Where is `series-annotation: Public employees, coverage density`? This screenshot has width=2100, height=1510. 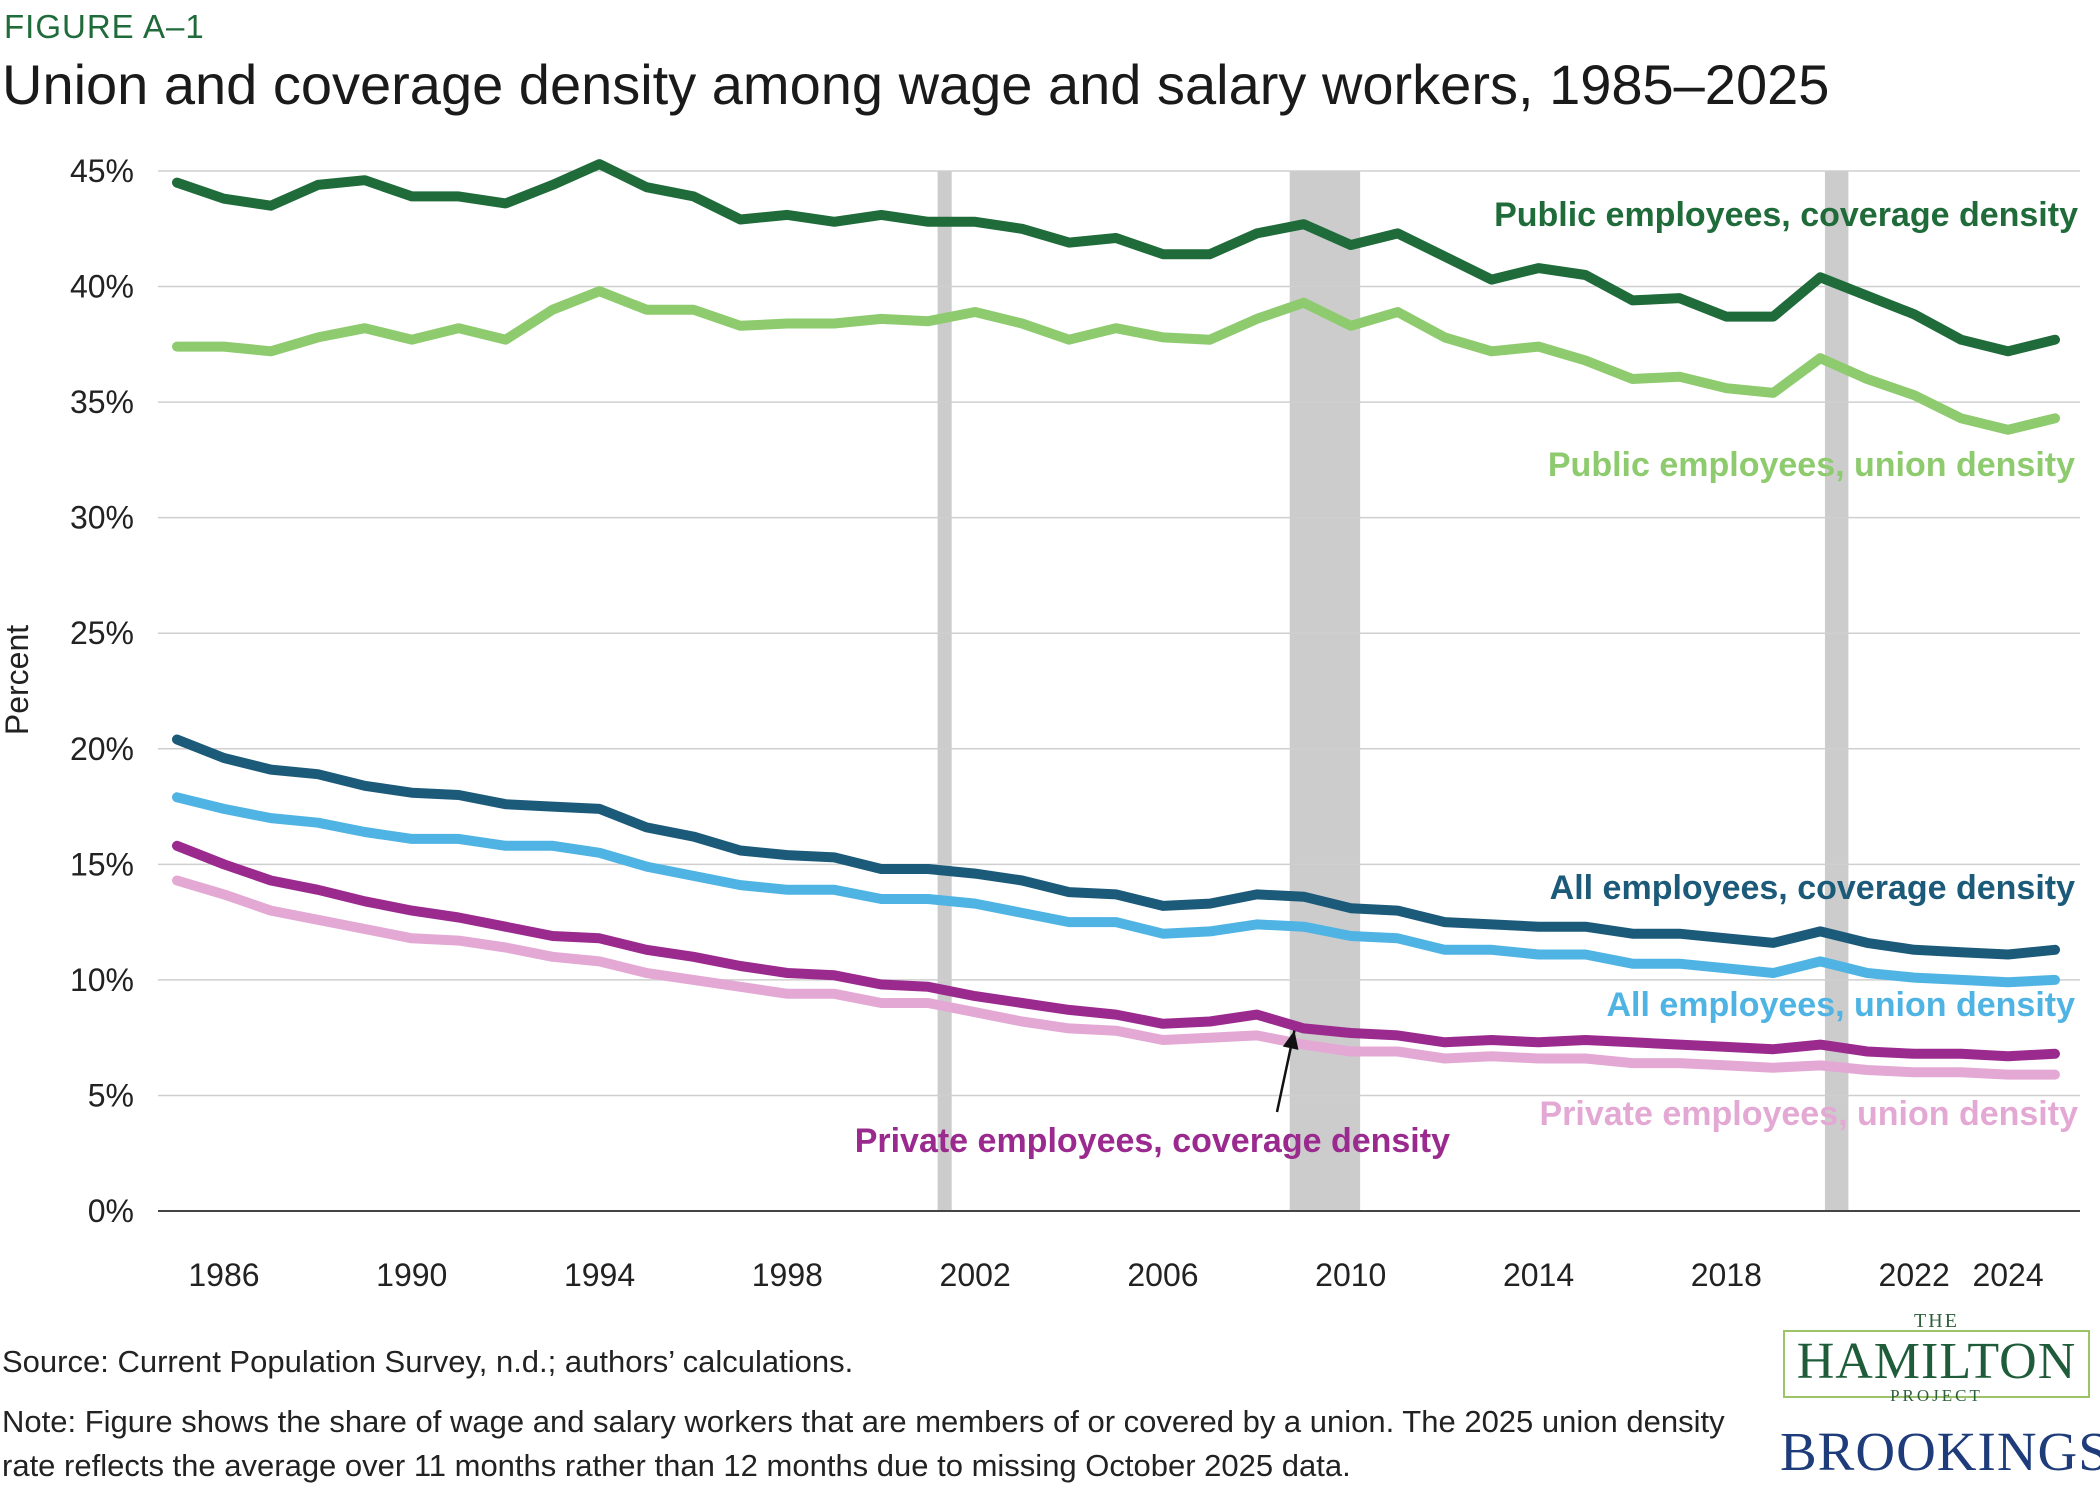
series-annotation: Public employees, coverage density is located at coordinates (1786, 215).